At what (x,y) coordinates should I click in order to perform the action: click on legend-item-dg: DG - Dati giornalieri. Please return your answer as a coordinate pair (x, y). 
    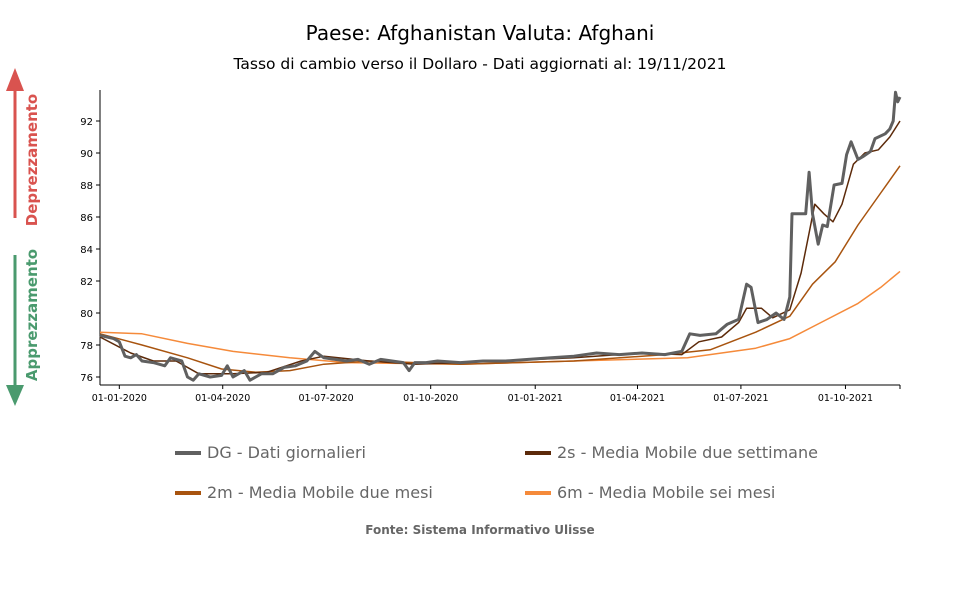
    Looking at the image, I should click on (270, 452).